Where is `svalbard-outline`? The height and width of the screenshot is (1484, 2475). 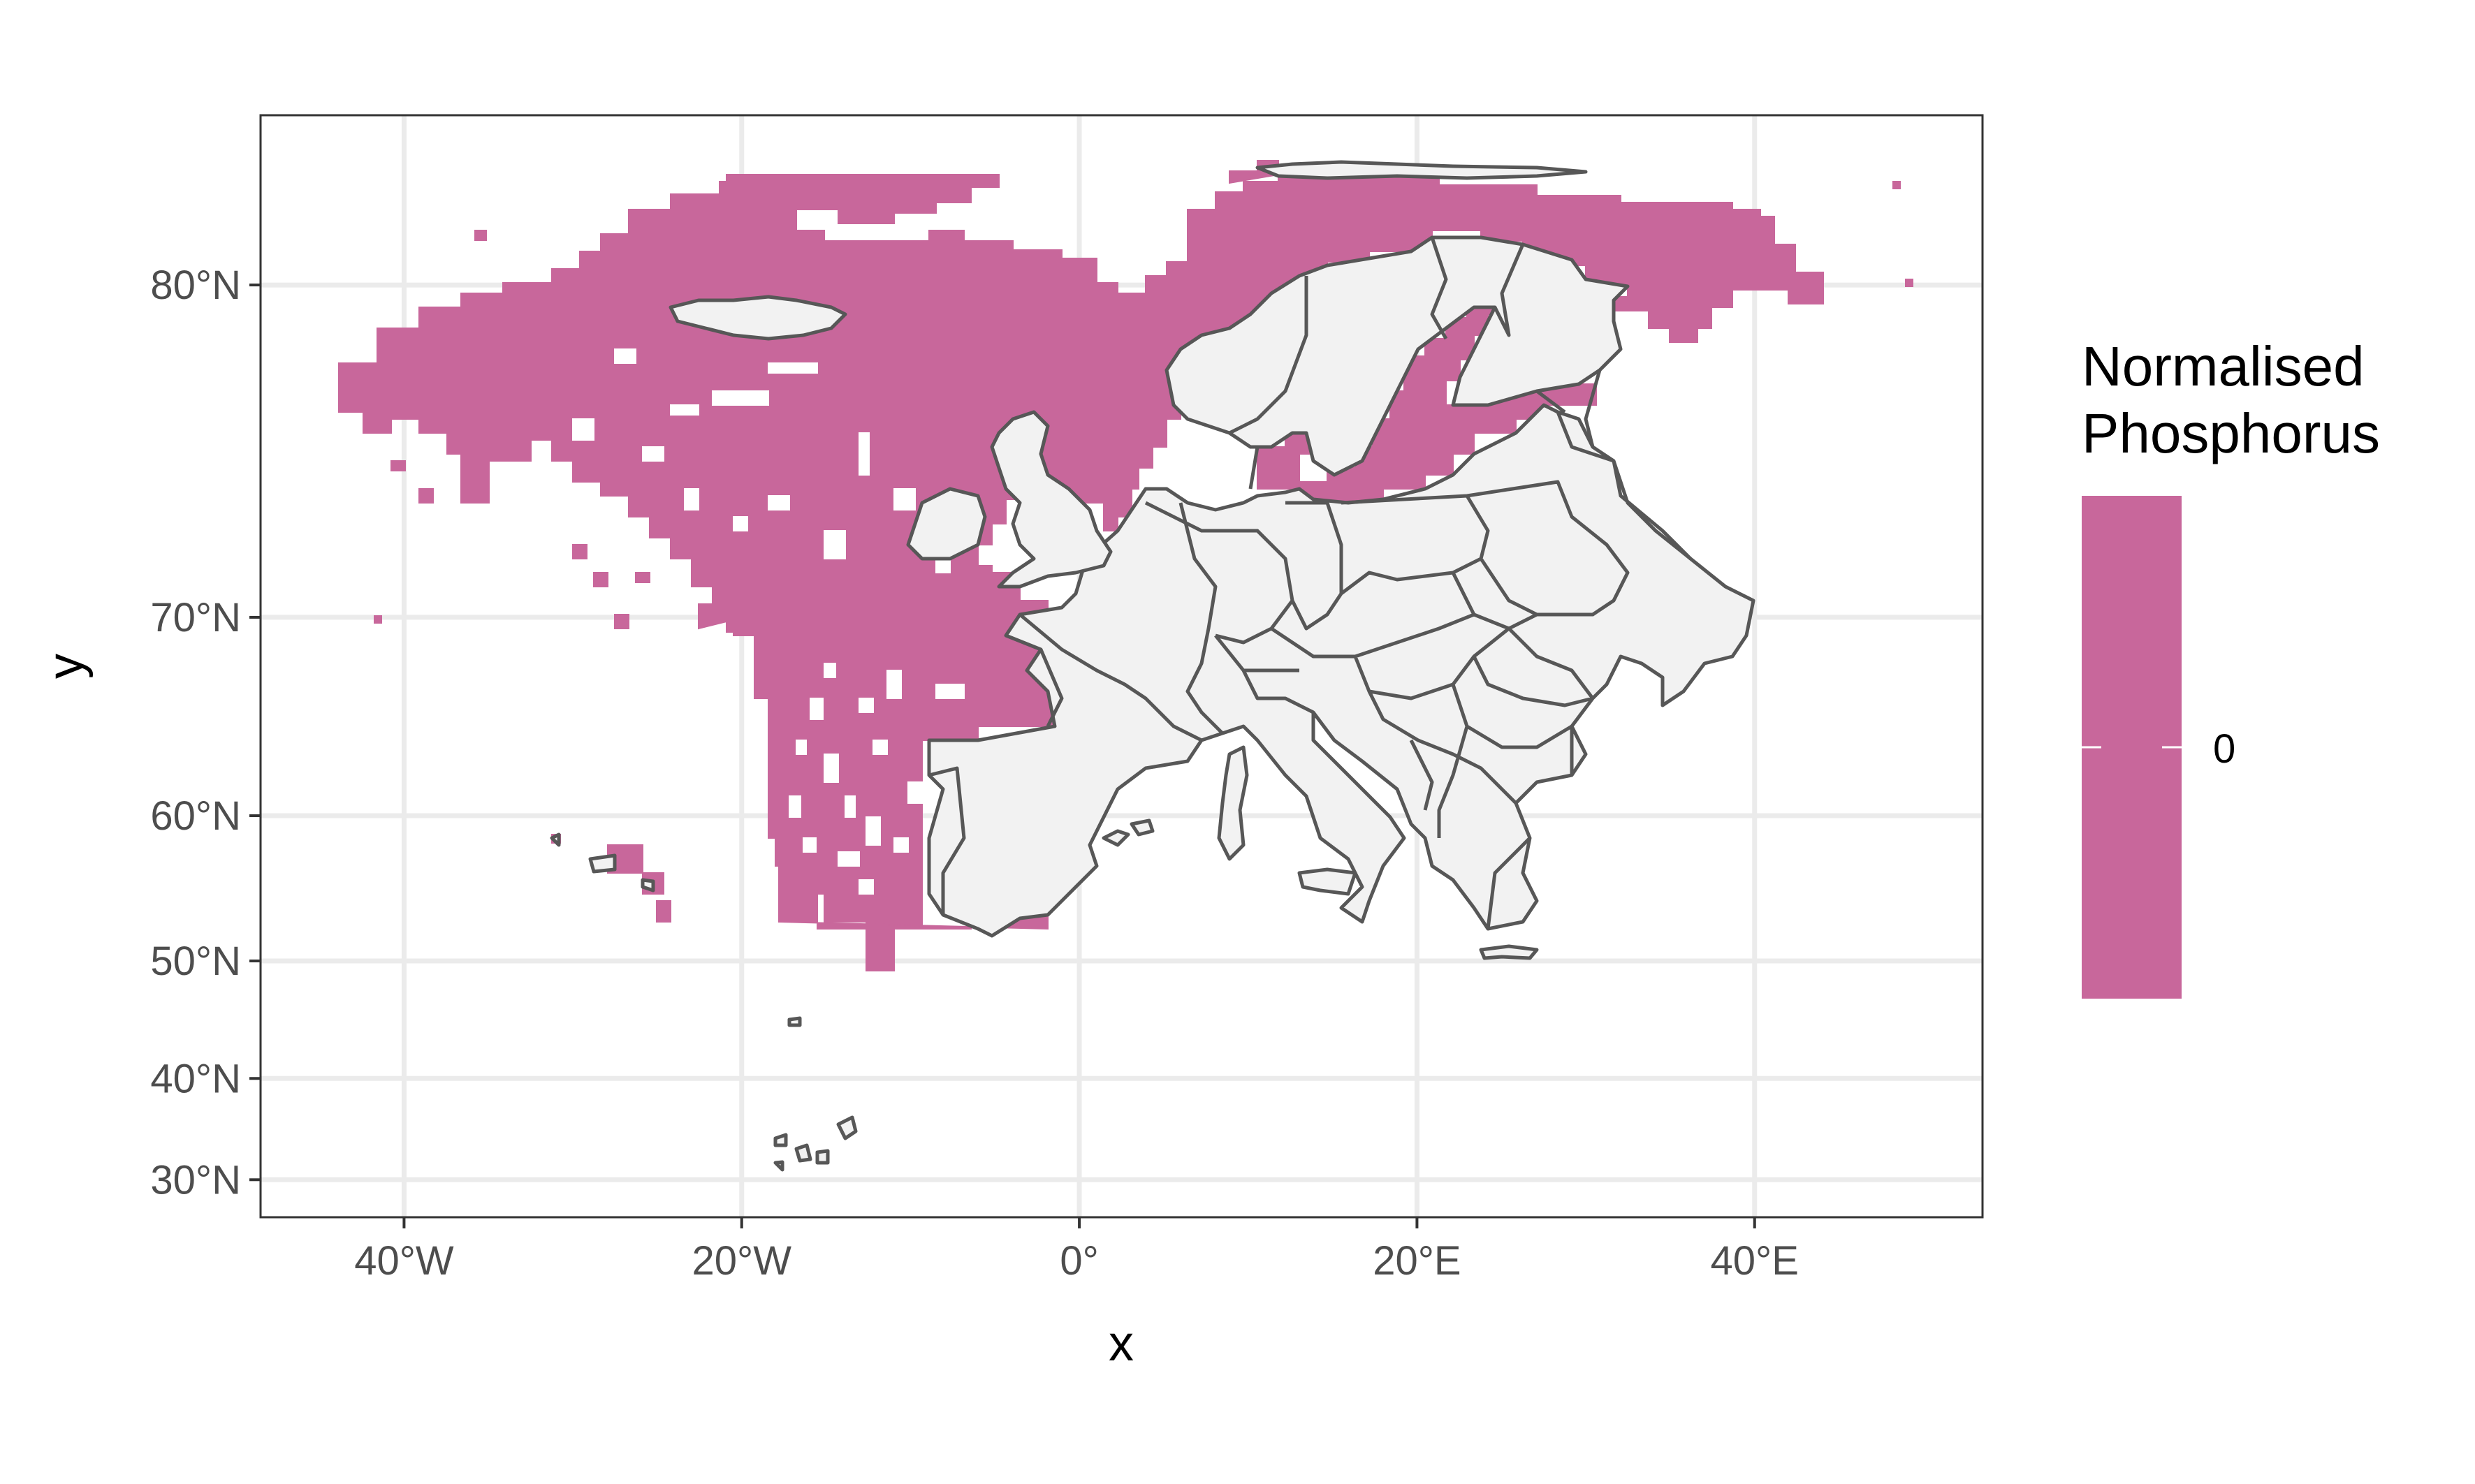 svalbard-outline is located at coordinates (1421, 170).